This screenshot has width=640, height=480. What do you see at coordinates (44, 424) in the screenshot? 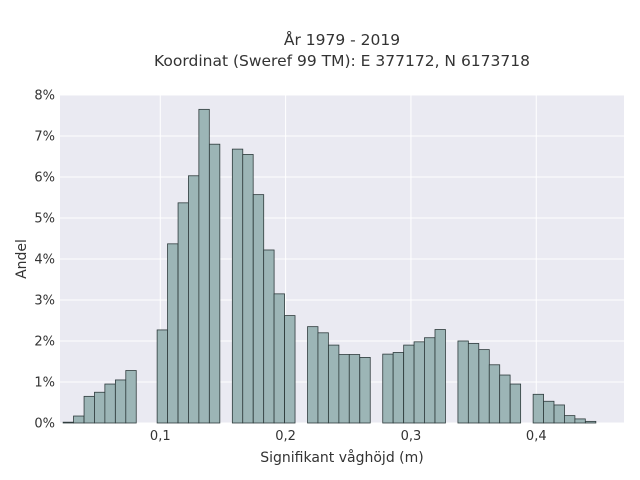
I see `y-tick-label: 0%` at bounding box center [44, 424].